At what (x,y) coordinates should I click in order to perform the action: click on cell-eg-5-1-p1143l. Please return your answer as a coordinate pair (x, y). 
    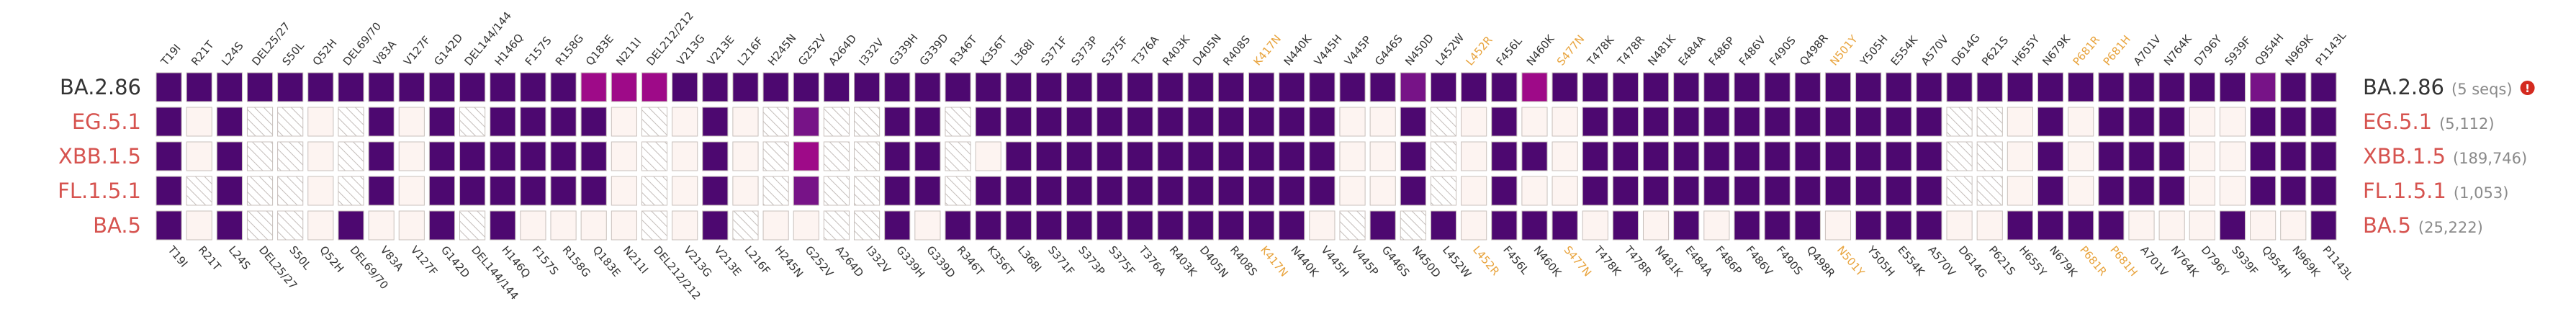
    Looking at the image, I should click on (2323, 122).